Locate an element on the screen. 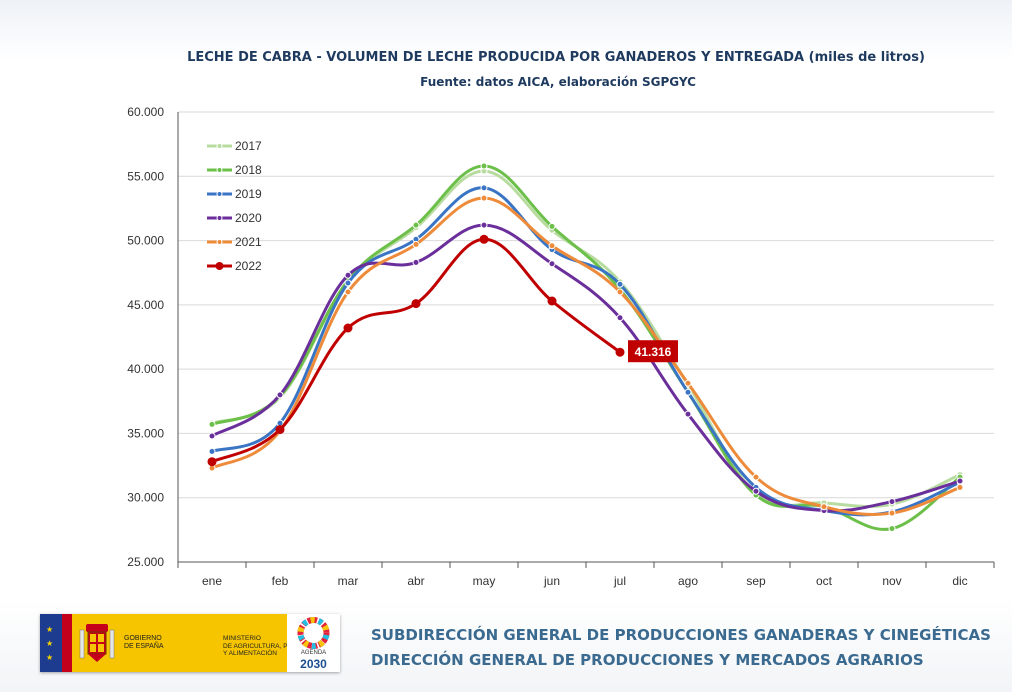  x-tick-label: may is located at coordinates (484, 581).